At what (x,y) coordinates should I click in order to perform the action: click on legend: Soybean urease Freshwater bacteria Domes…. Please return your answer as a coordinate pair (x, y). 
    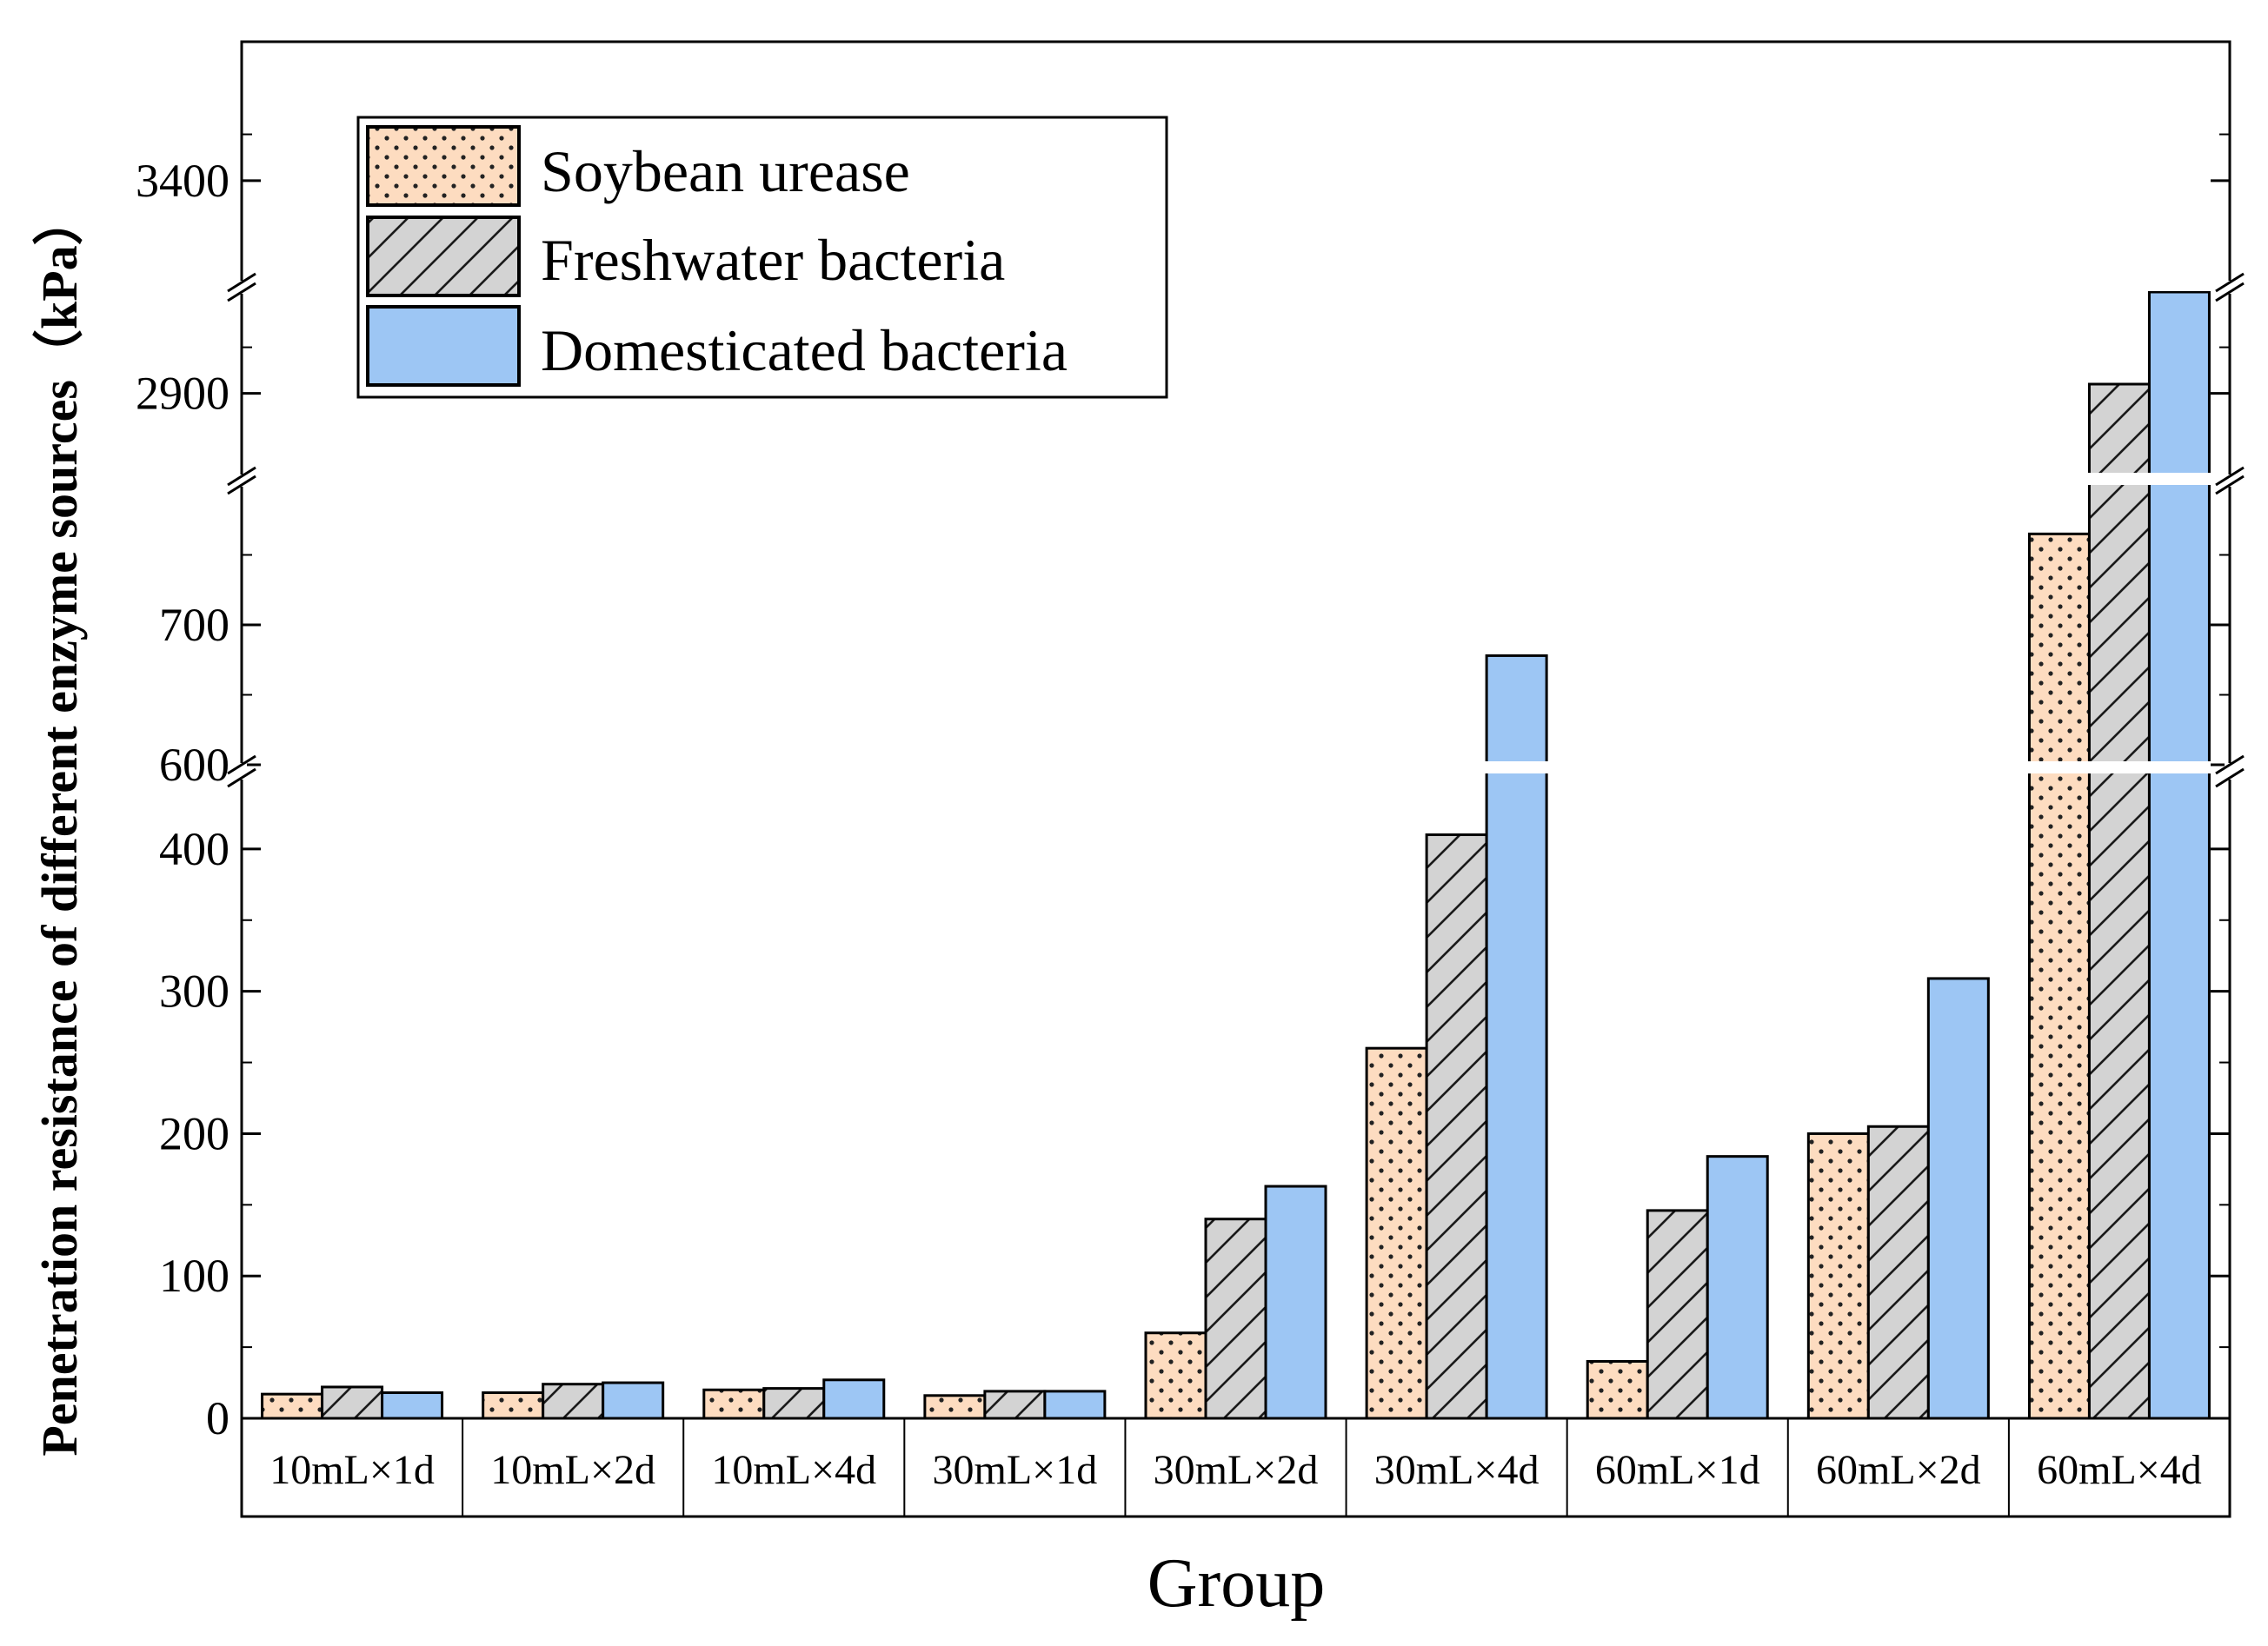
    Looking at the image, I should click on (762, 257).